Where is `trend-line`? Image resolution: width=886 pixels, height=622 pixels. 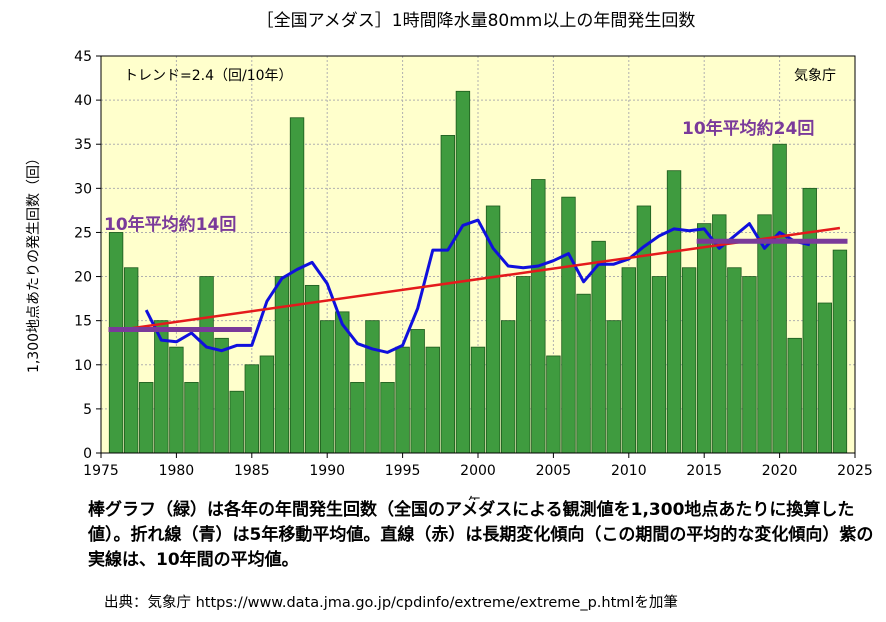 trend-line is located at coordinates (478, 279).